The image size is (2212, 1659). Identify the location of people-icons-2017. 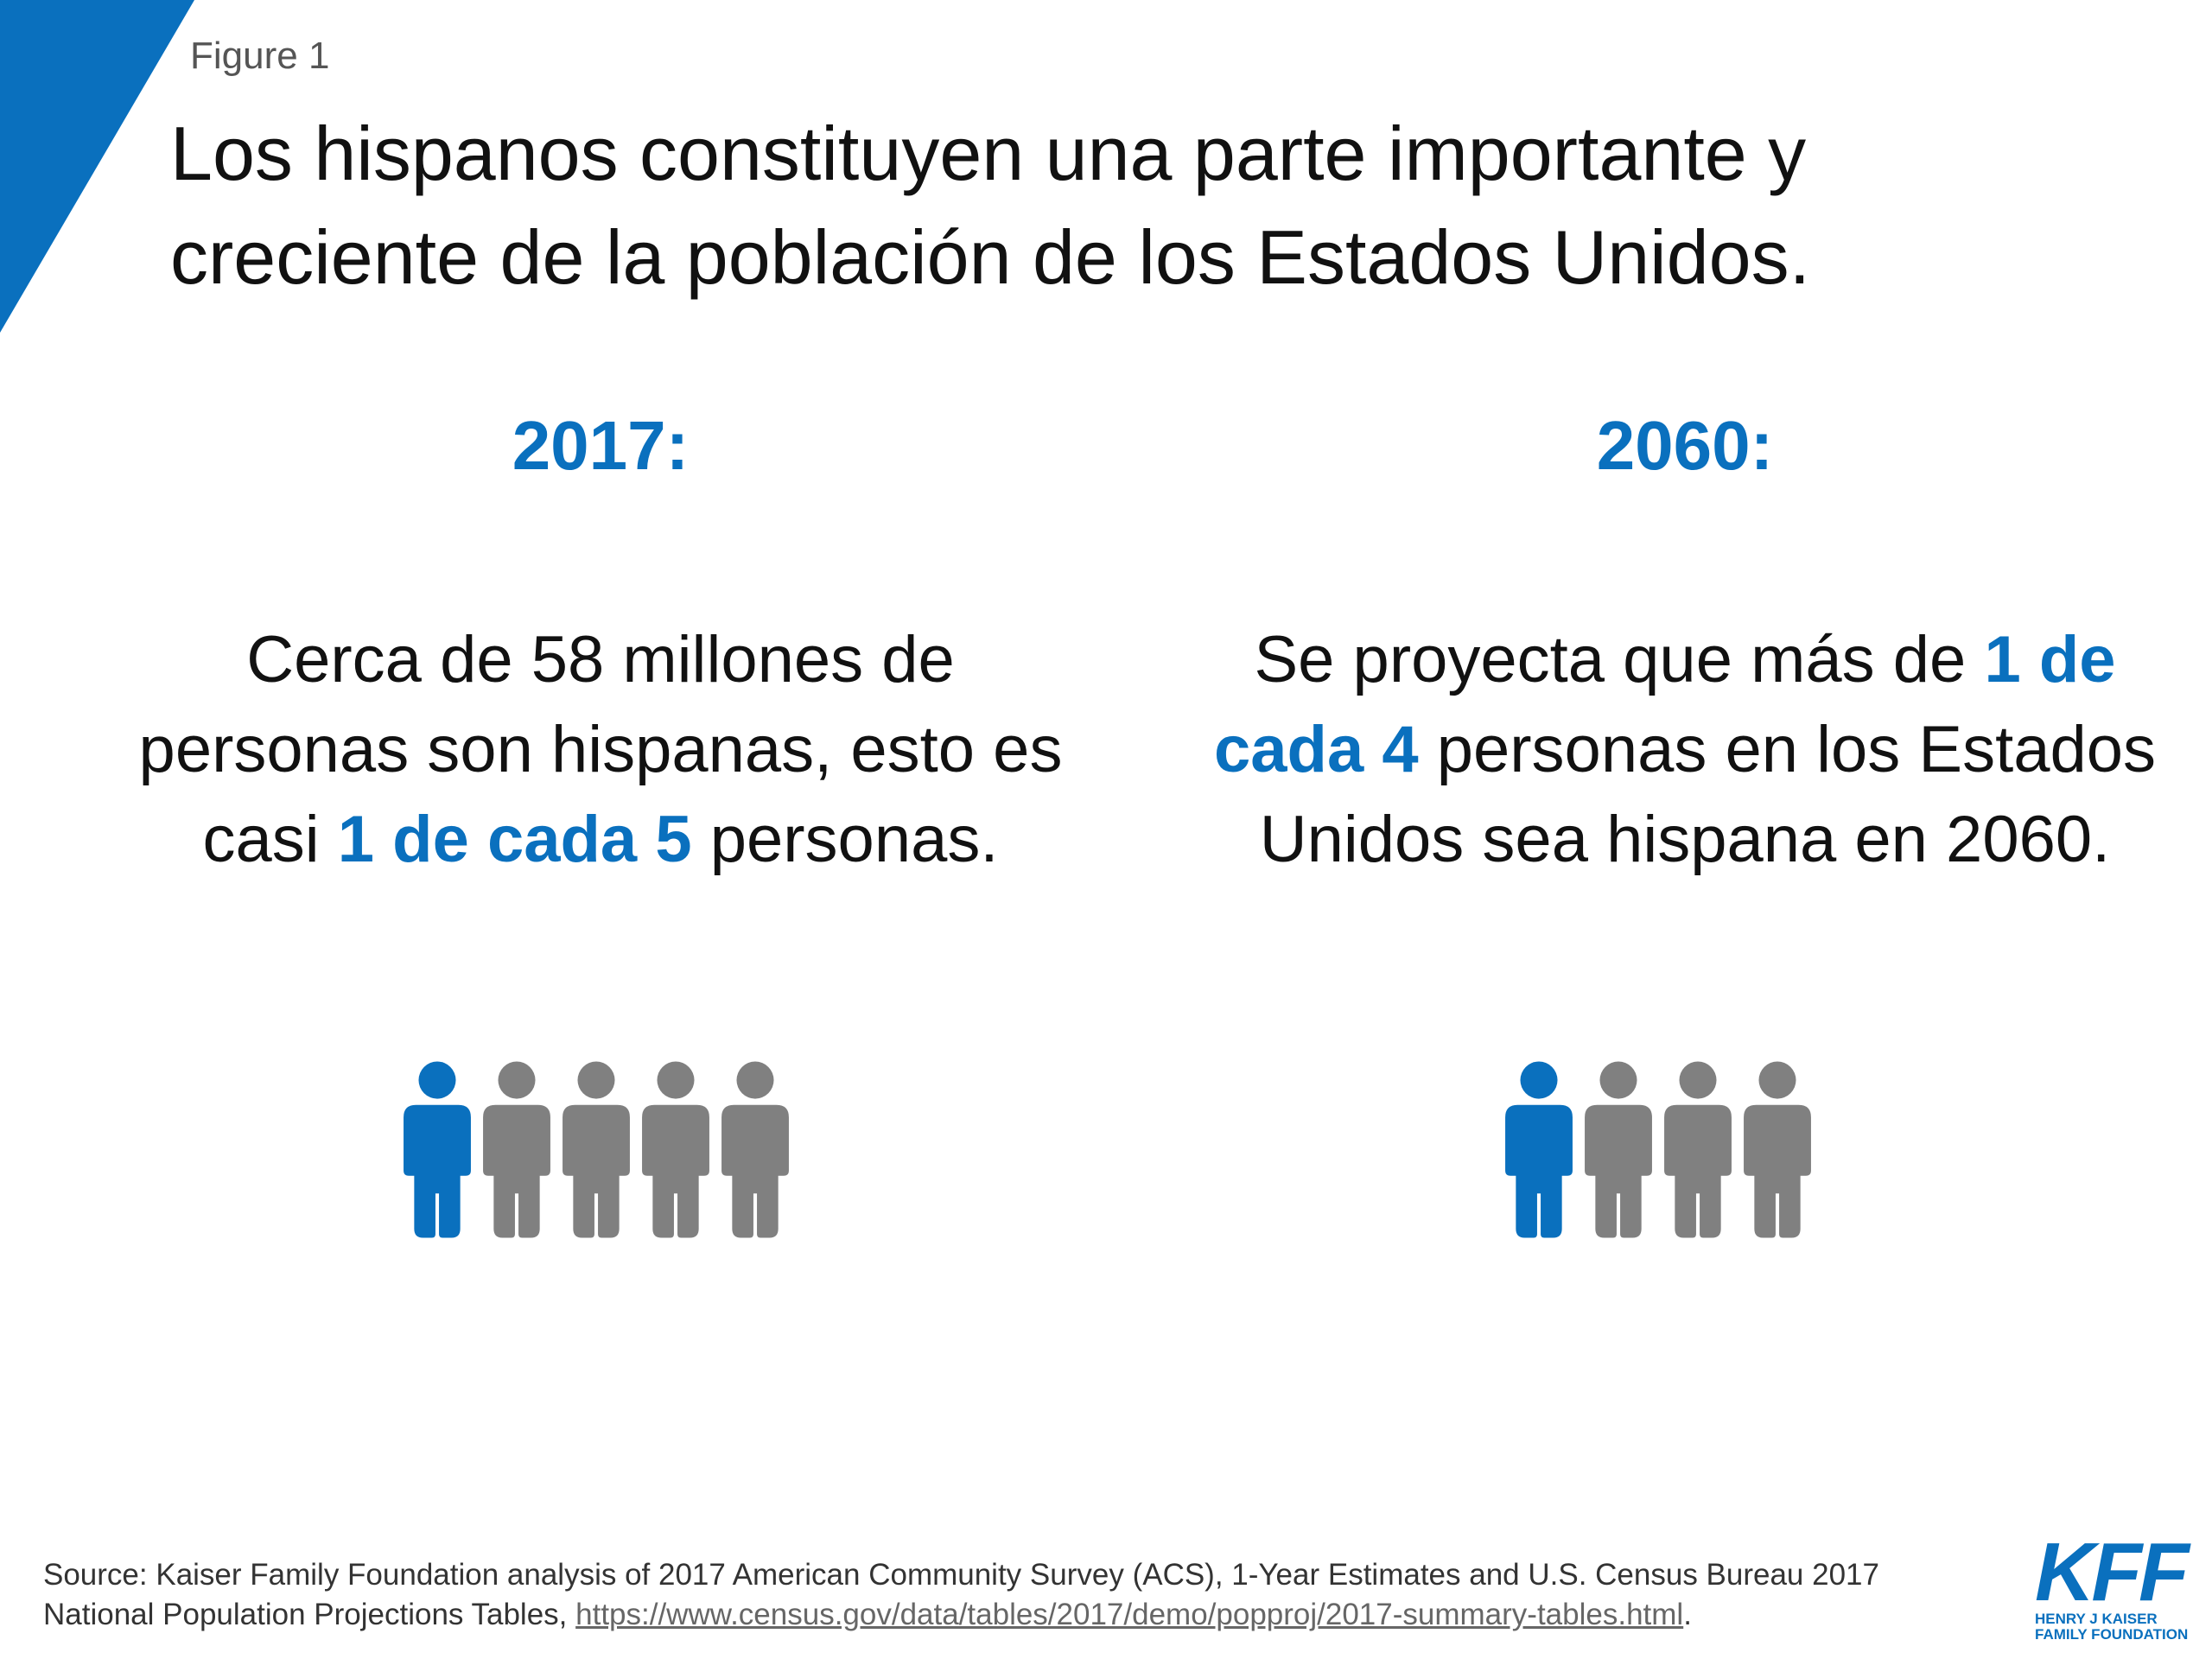
(600, 1151).